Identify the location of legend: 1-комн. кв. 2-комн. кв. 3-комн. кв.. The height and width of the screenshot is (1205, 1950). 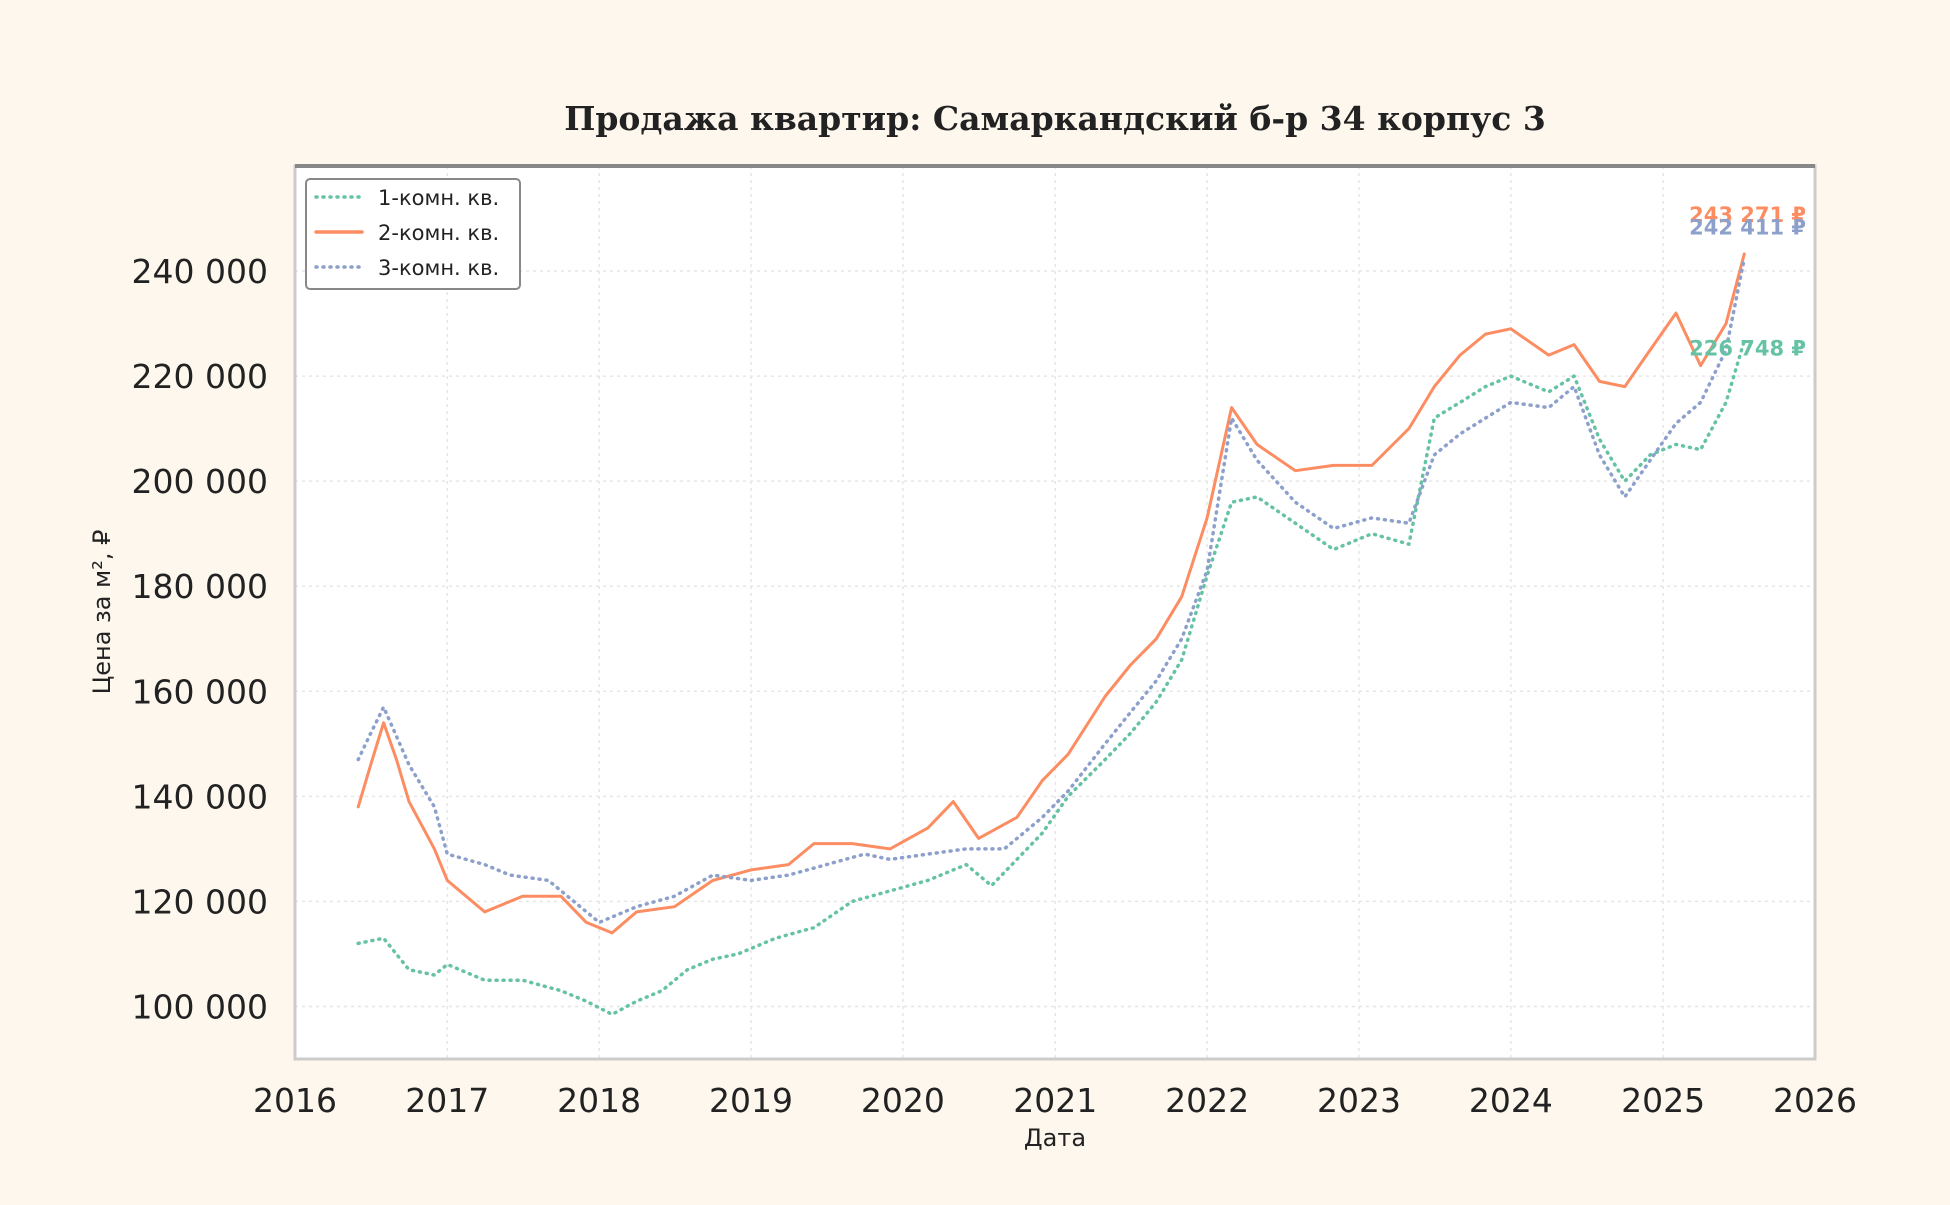
(413, 234).